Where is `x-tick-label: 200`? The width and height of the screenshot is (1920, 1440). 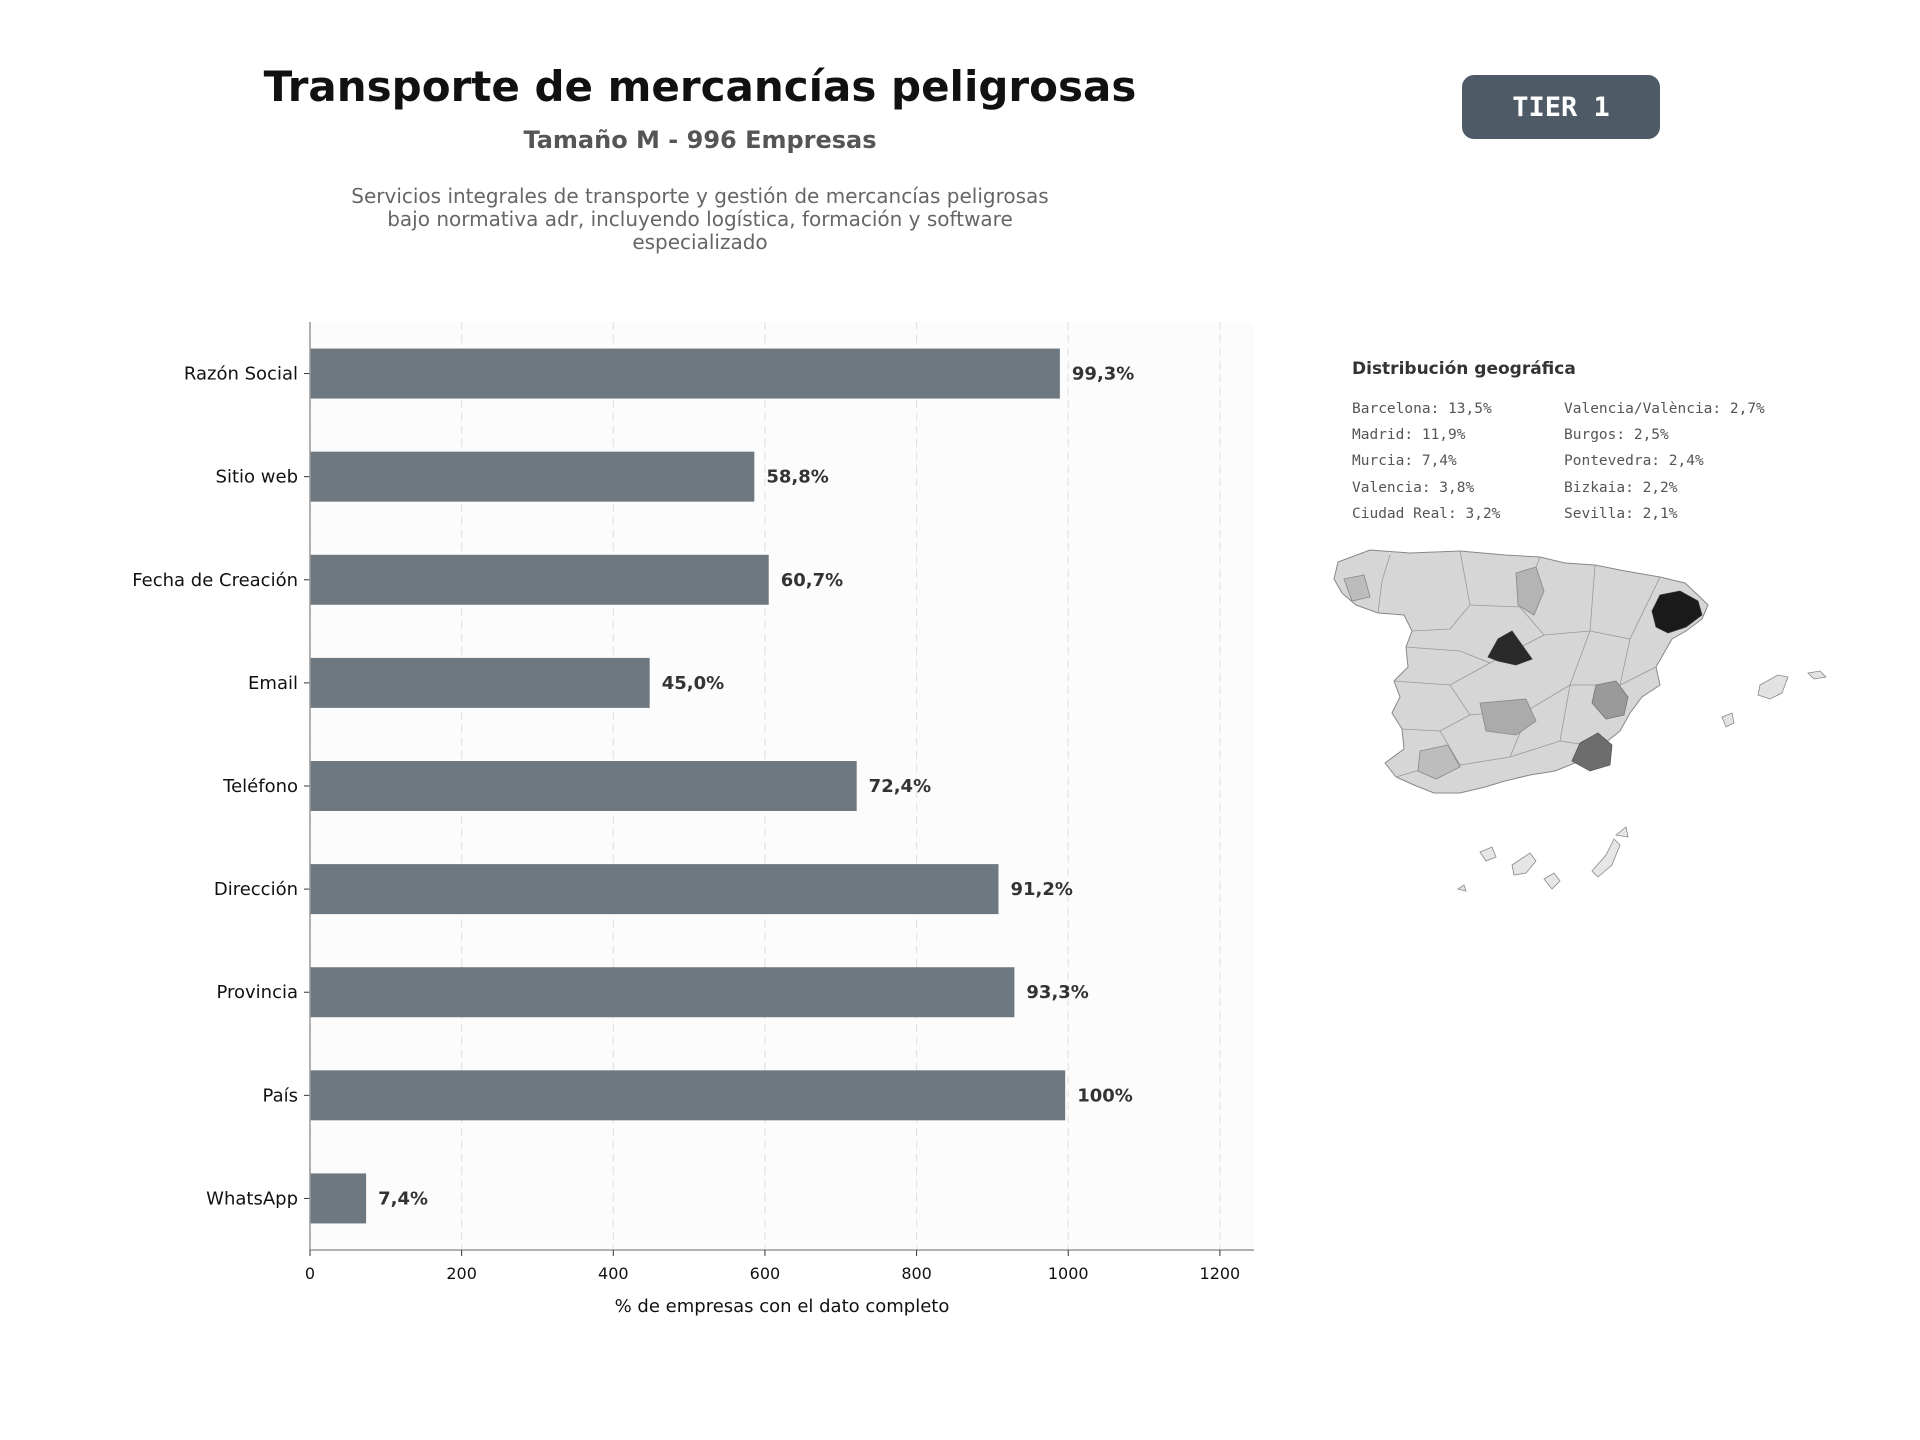
x-tick-label: 200 is located at coordinates (461, 1273).